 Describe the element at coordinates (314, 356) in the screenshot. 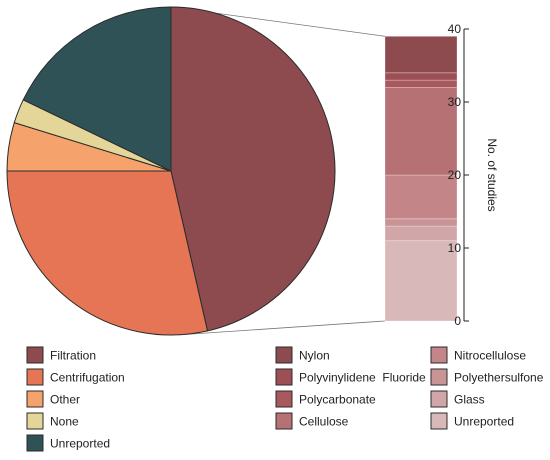

I see `legend-label: Nylon` at that location.